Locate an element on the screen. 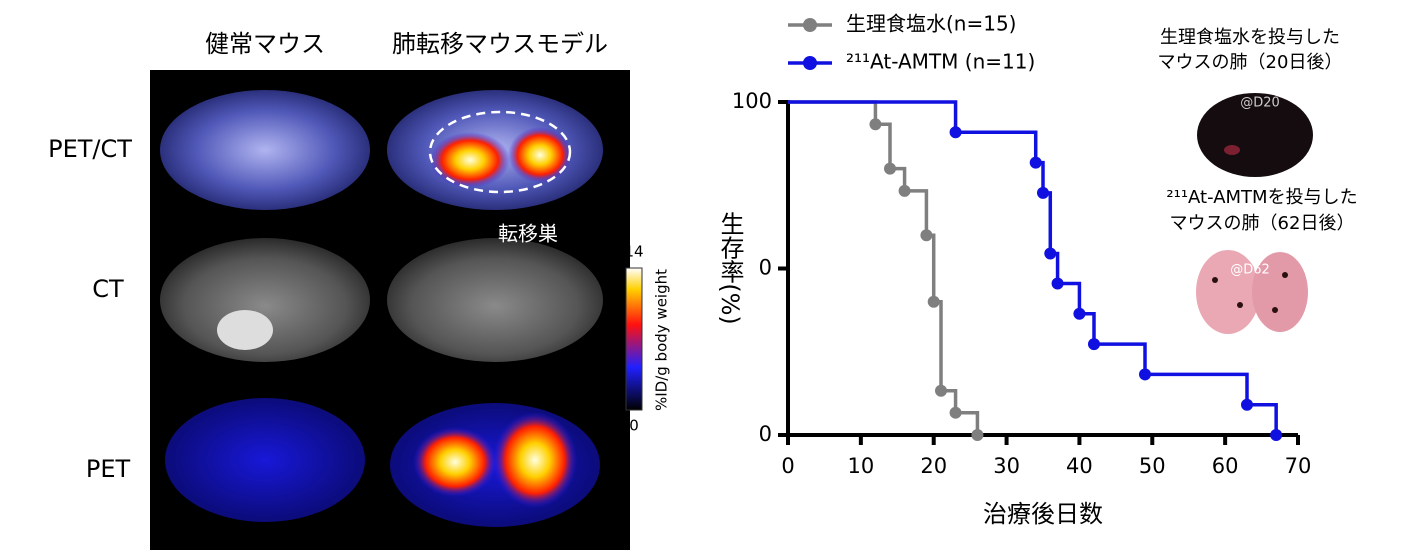  x-tick-label: 0 is located at coordinates (787, 466).